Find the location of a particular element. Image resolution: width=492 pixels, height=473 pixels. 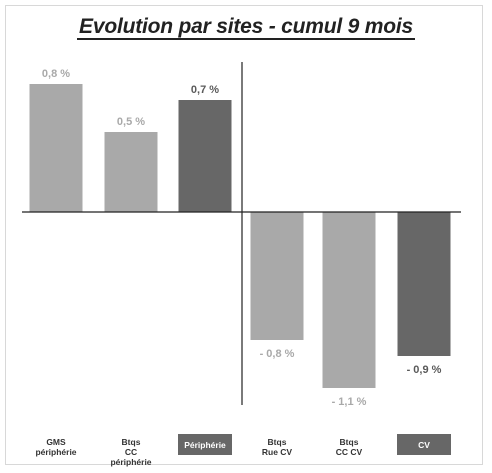

data-label-5: - 0,9 % is located at coordinates (424, 370).